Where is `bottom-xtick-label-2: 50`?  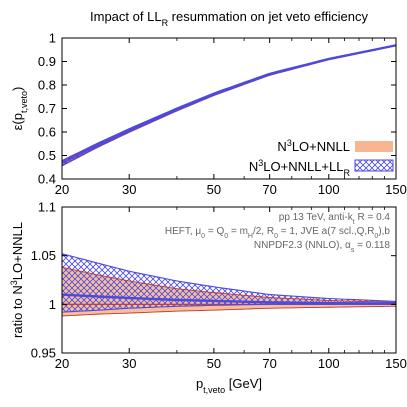
bottom-xtick-label-2: 50 is located at coordinates (214, 363).